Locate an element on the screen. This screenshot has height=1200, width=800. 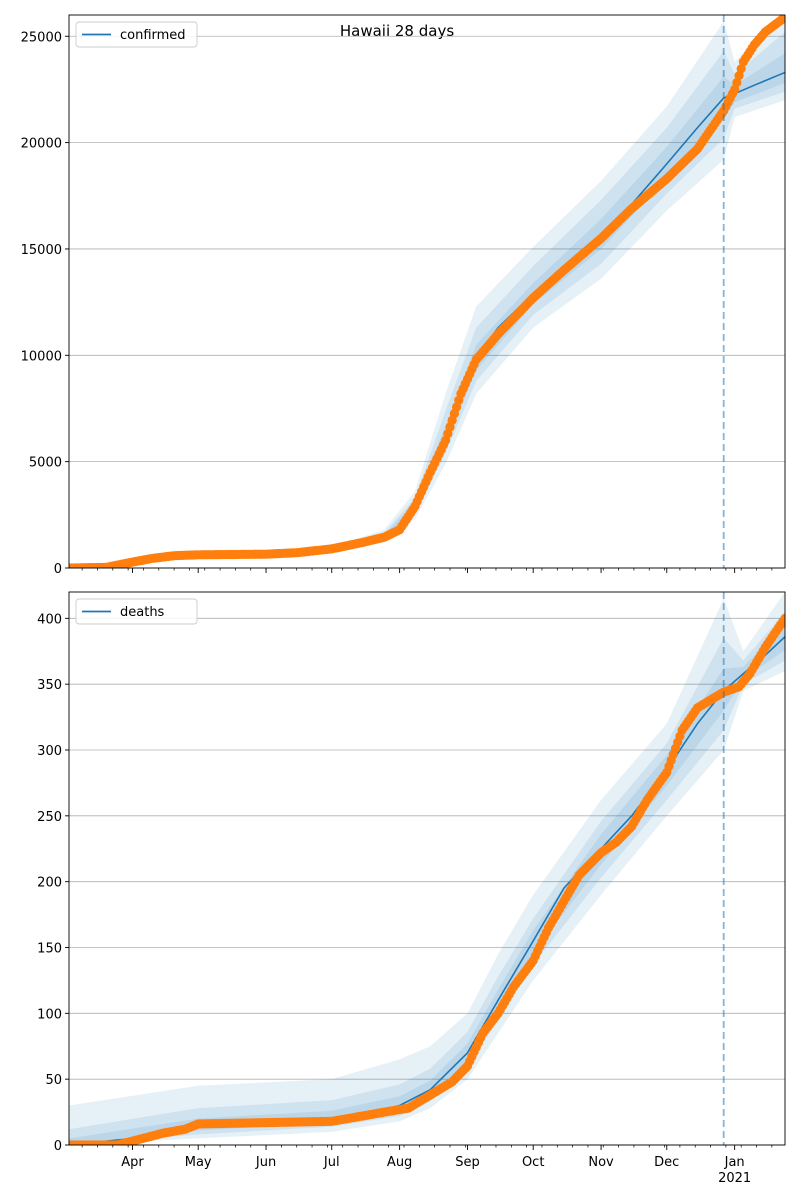
y-tick-label: 250 is located at coordinates (49, 817).